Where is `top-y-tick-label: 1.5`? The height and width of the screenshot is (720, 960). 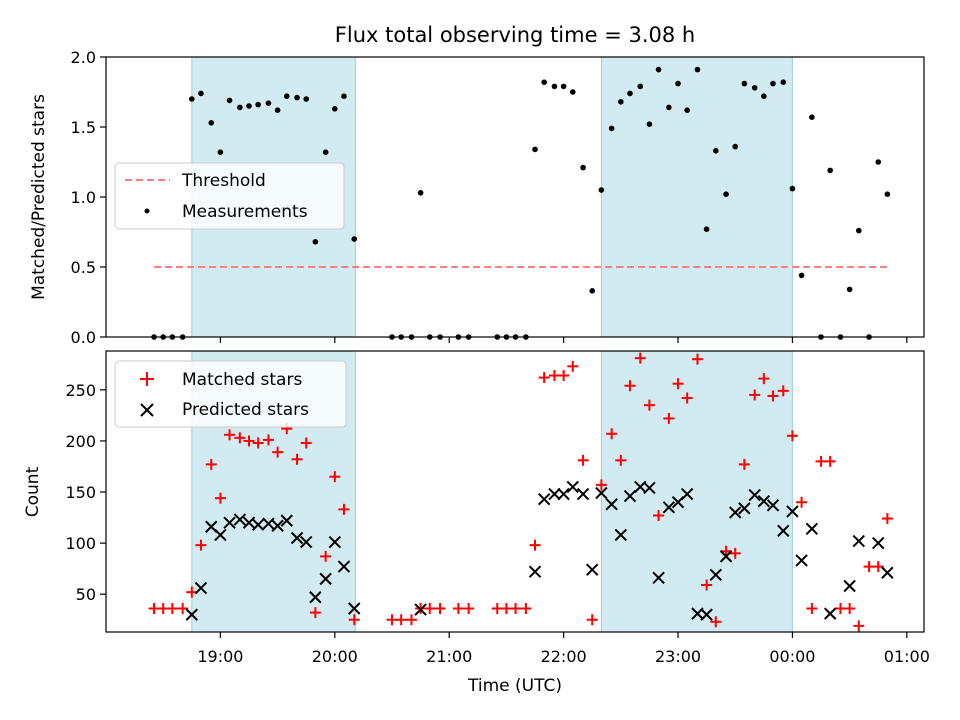 top-y-tick-label: 1.5 is located at coordinates (83, 127).